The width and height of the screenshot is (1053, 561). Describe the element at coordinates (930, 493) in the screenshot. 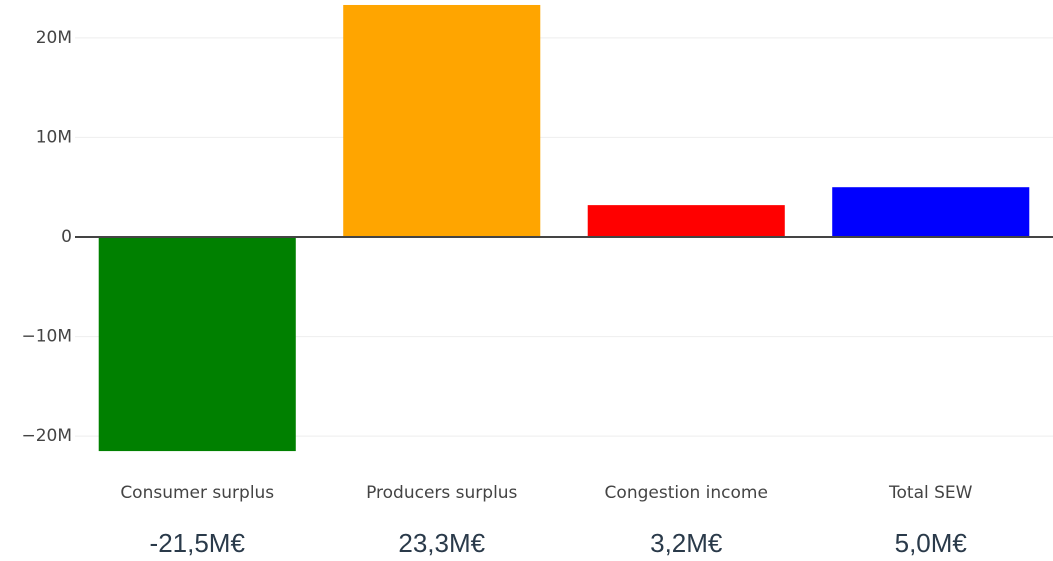

I see `x-tick-label: Total SEW` at that location.